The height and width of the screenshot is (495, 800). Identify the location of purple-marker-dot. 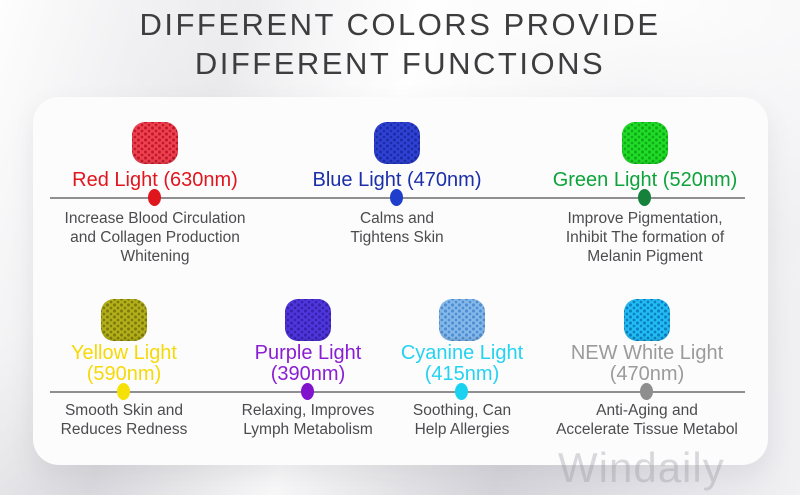
(307, 391).